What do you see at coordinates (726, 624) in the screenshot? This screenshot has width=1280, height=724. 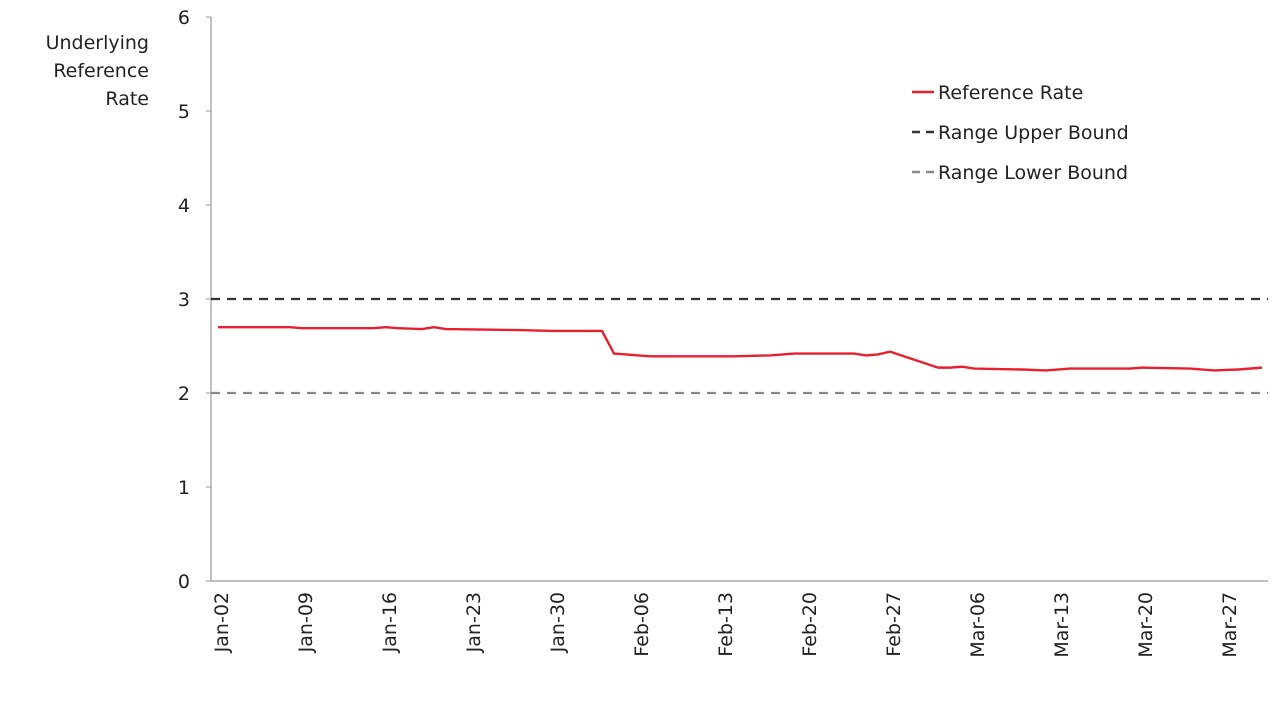 I see `x-tick-label: Feb-13` at bounding box center [726, 624].